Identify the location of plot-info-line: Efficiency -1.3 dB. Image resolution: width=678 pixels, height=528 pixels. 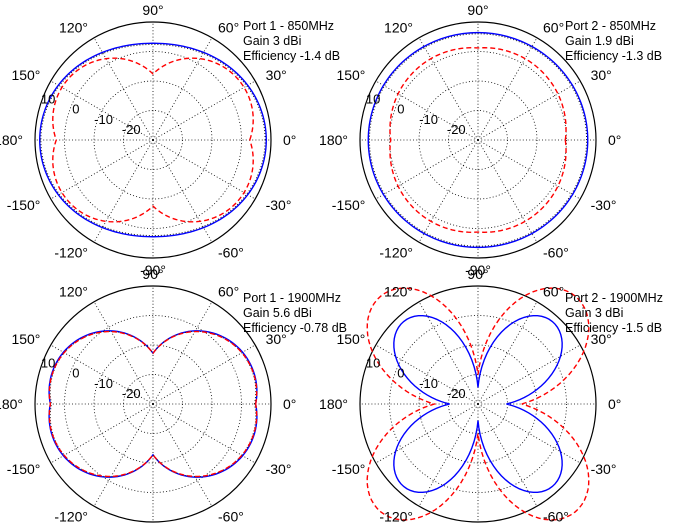
(613, 56).